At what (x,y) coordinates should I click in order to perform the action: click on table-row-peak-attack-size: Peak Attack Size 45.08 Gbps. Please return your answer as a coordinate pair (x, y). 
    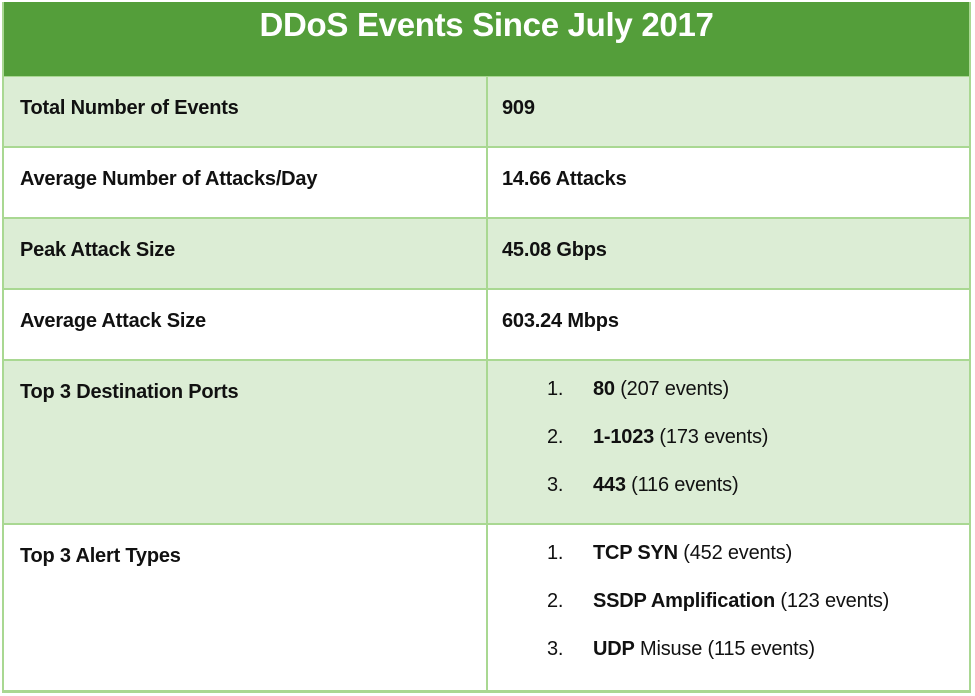
    Looking at the image, I should click on (486, 254).